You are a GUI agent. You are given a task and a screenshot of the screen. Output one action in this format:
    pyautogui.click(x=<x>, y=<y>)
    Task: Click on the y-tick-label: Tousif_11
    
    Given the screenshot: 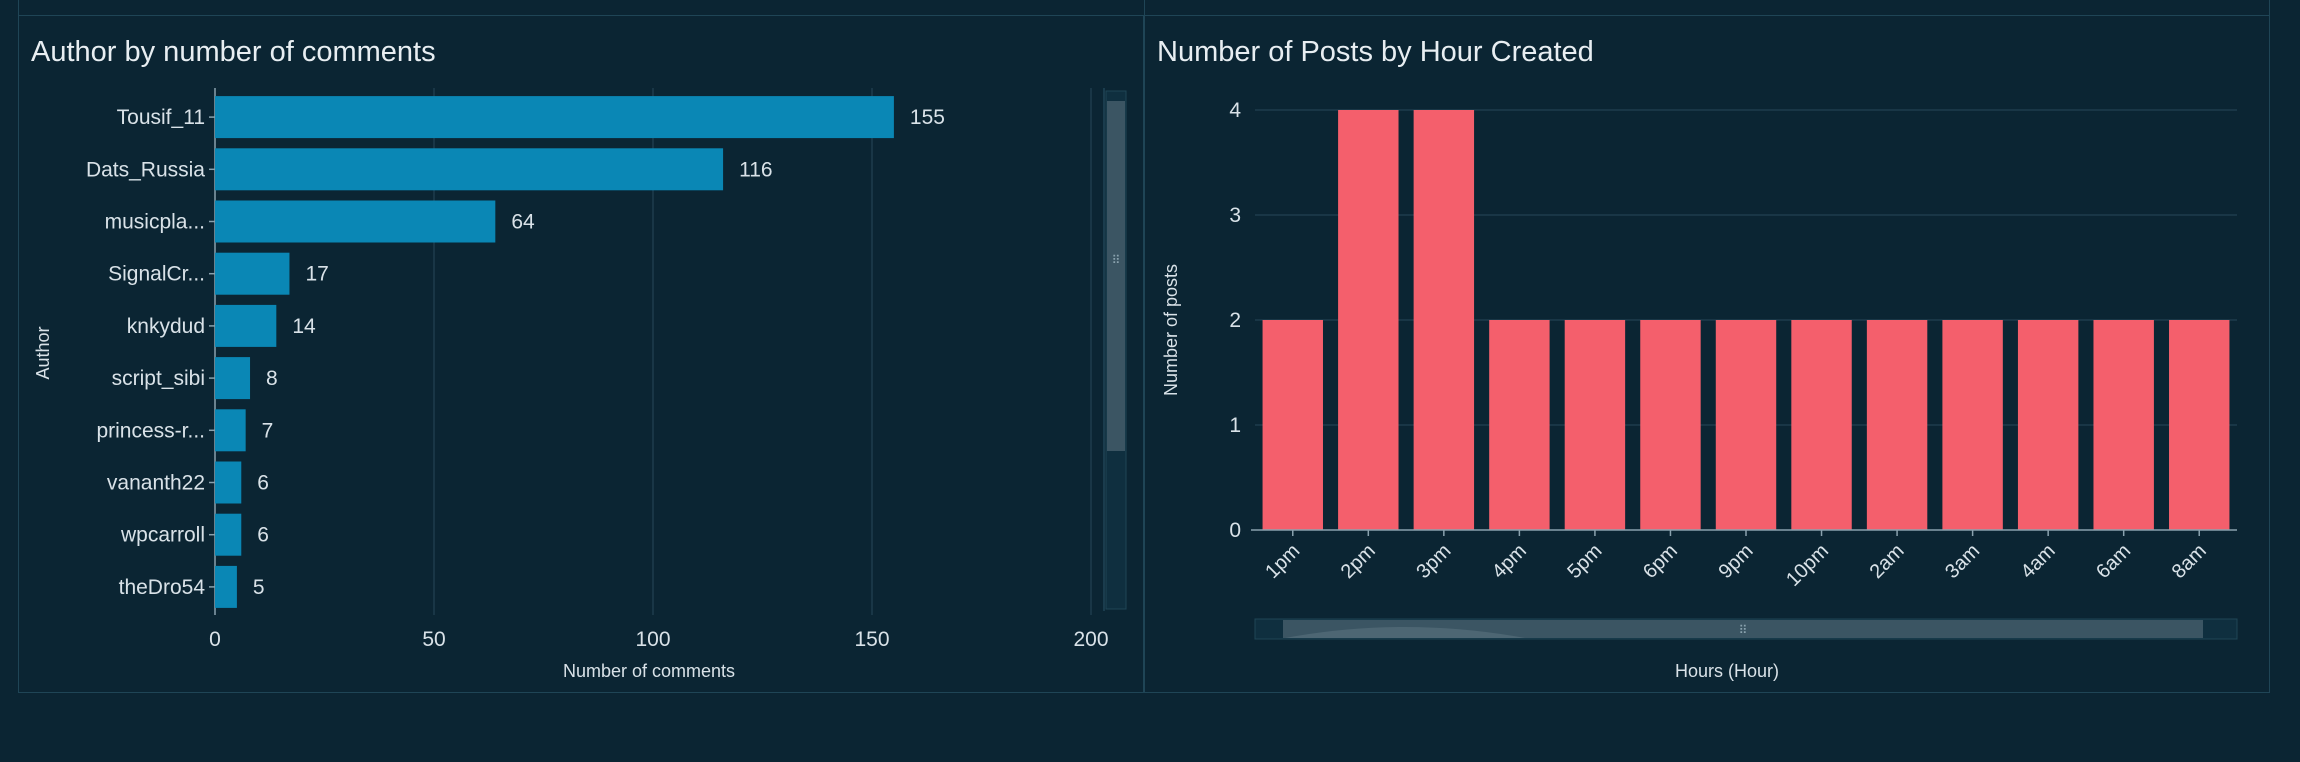 What is the action you would take?
    pyautogui.click(x=161, y=117)
    